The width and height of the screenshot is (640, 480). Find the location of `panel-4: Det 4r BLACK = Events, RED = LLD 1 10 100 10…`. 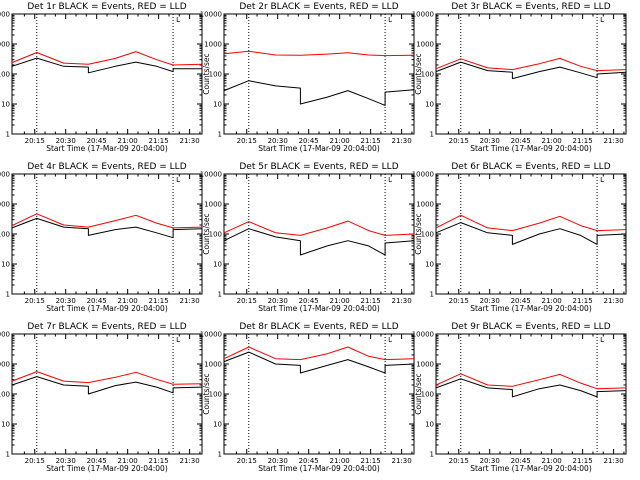

panel-4: Det 4r BLACK = Events, RED = LLD 1 10 100 10… is located at coordinates (101, 237).